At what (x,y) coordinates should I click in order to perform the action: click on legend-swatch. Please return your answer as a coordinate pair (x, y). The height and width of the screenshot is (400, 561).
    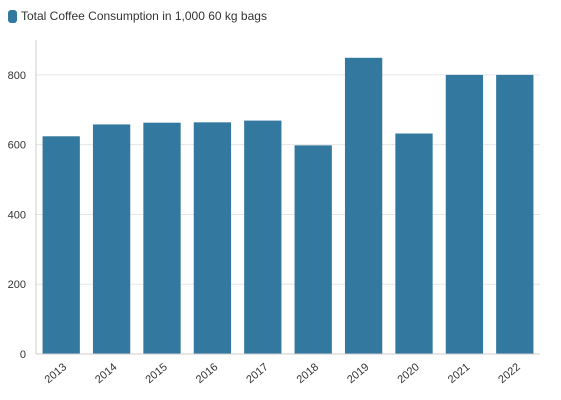
    Looking at the image, I should click on (12, 16).